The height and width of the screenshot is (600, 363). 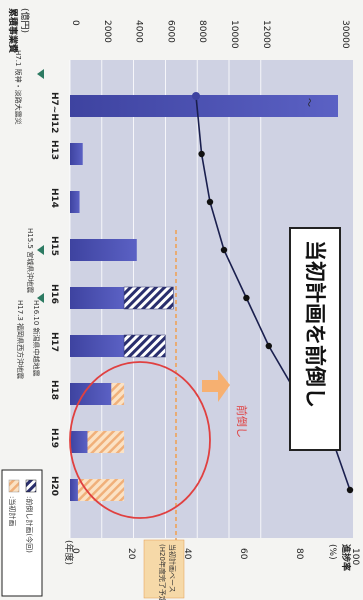 I want to click on event-label: H7.1 阪神・淡路大震災, so click(x=18, y=87).